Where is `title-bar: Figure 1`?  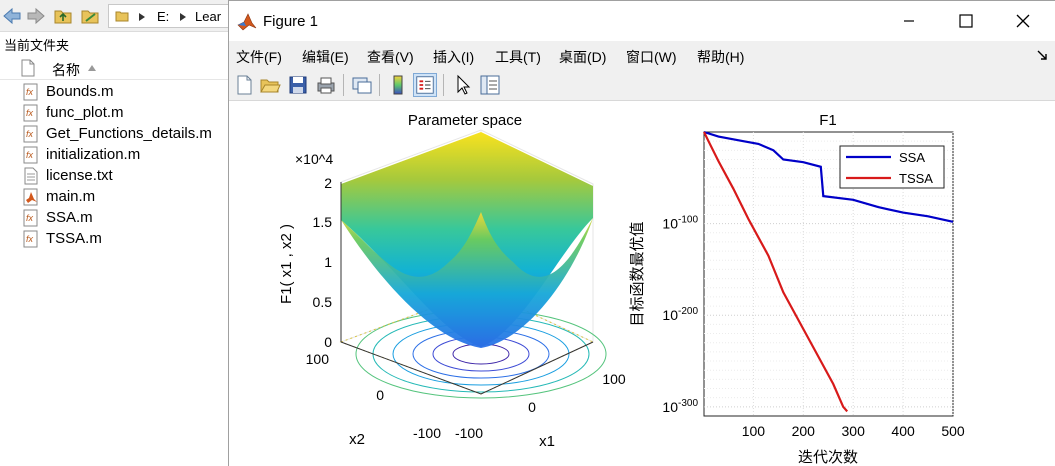
title-bar: Figure 1 is located at coordinates (642, 21).